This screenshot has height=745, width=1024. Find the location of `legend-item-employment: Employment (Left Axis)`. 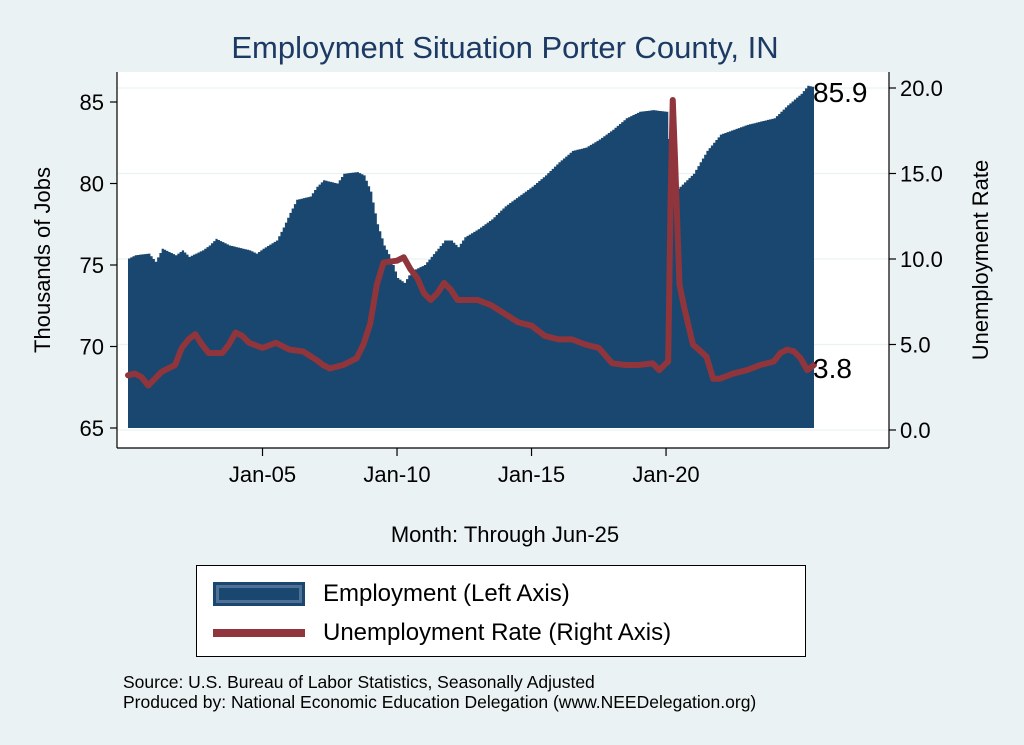

legend-item-employment: Employment (Left Axis) is located at coordinates (391, 594).